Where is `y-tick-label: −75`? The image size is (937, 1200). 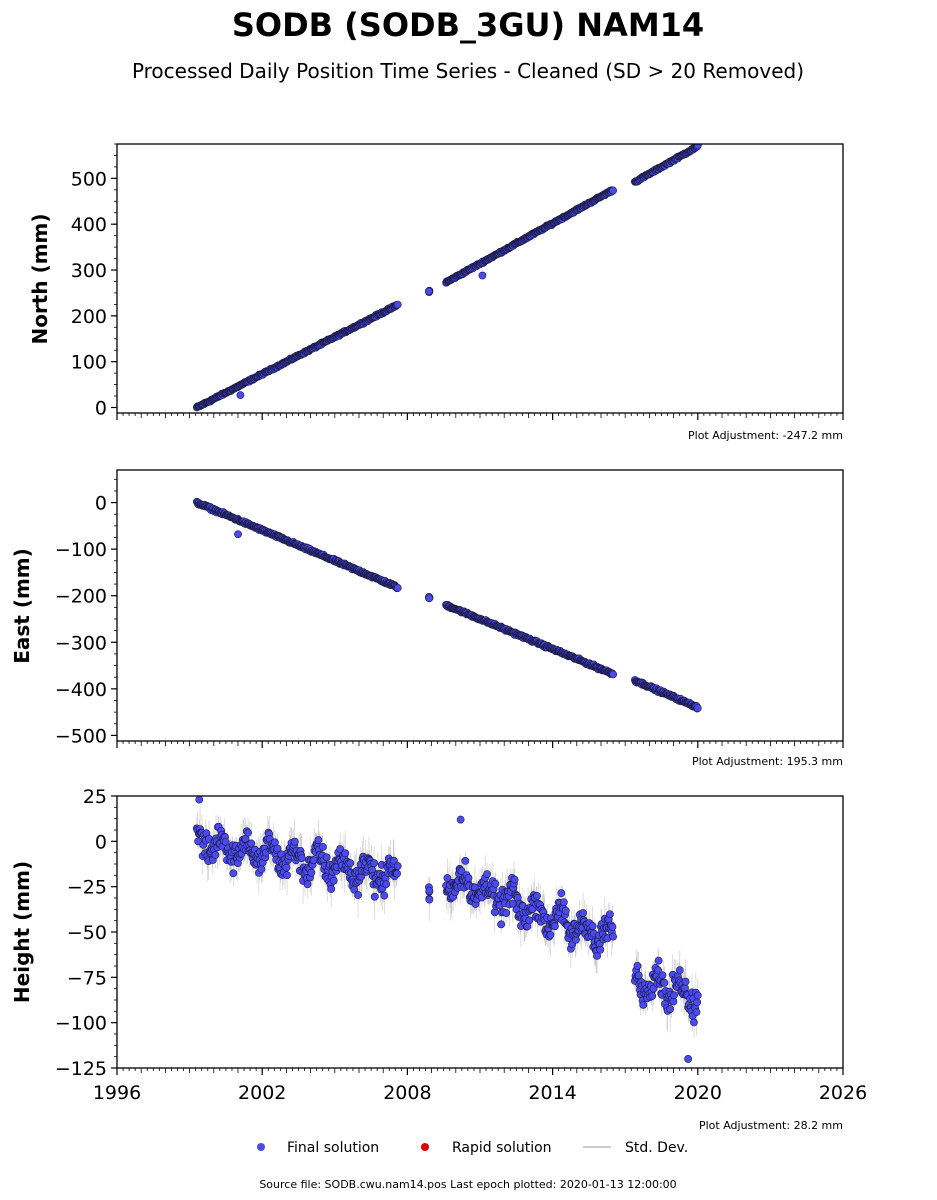 y-tick-label: −75 is located at coordinates (87, 978).